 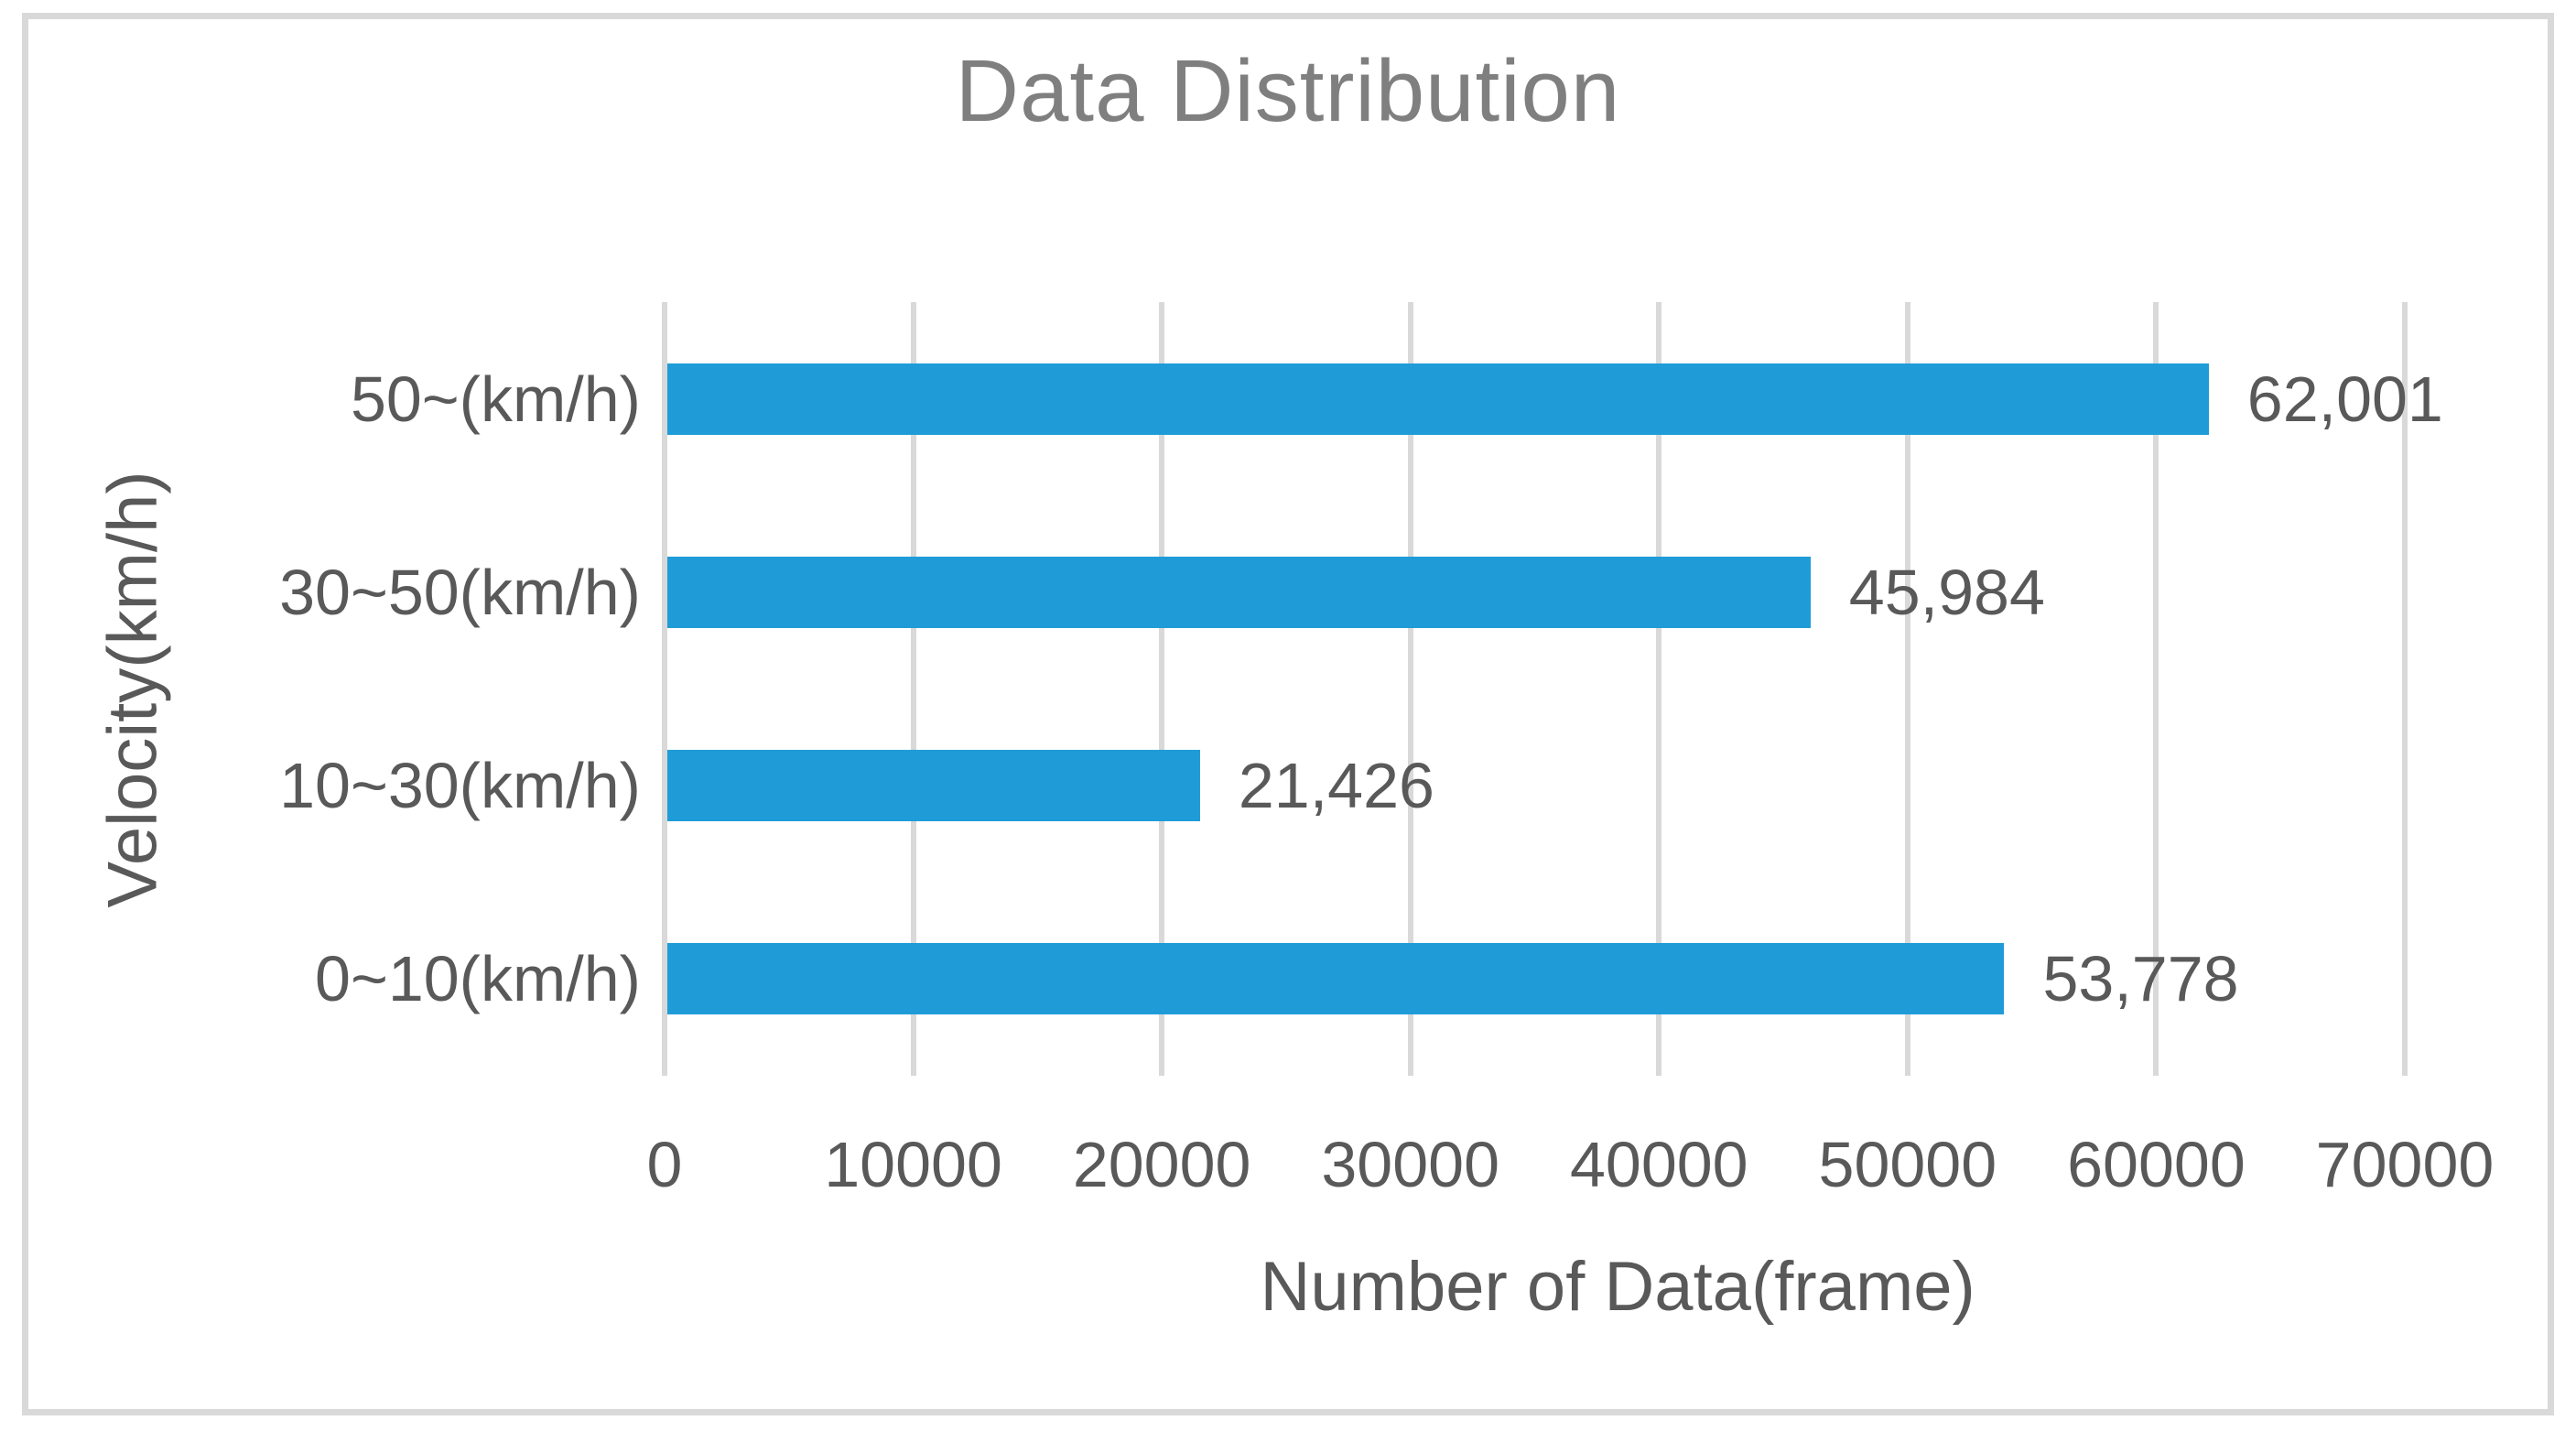 I want to click on x-tick-label: 60000, so click(x=2156, y=1164).